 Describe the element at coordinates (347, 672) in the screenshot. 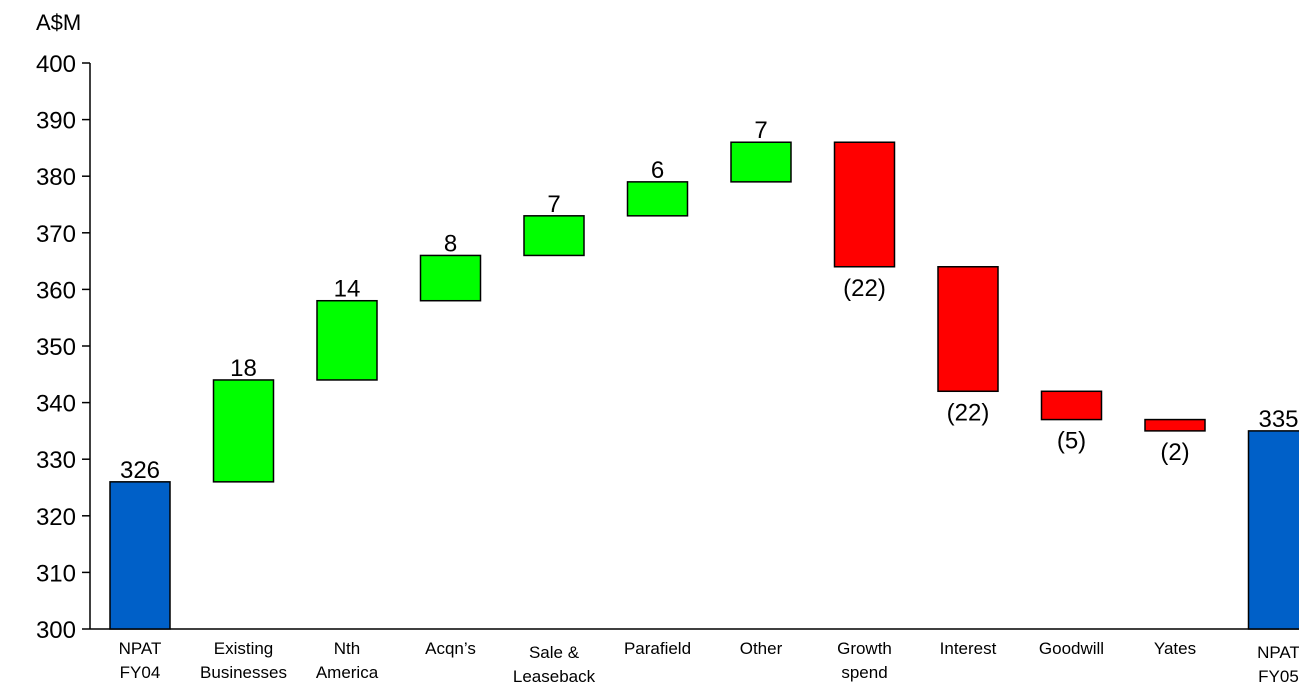

I see `category-label: America` at that location.